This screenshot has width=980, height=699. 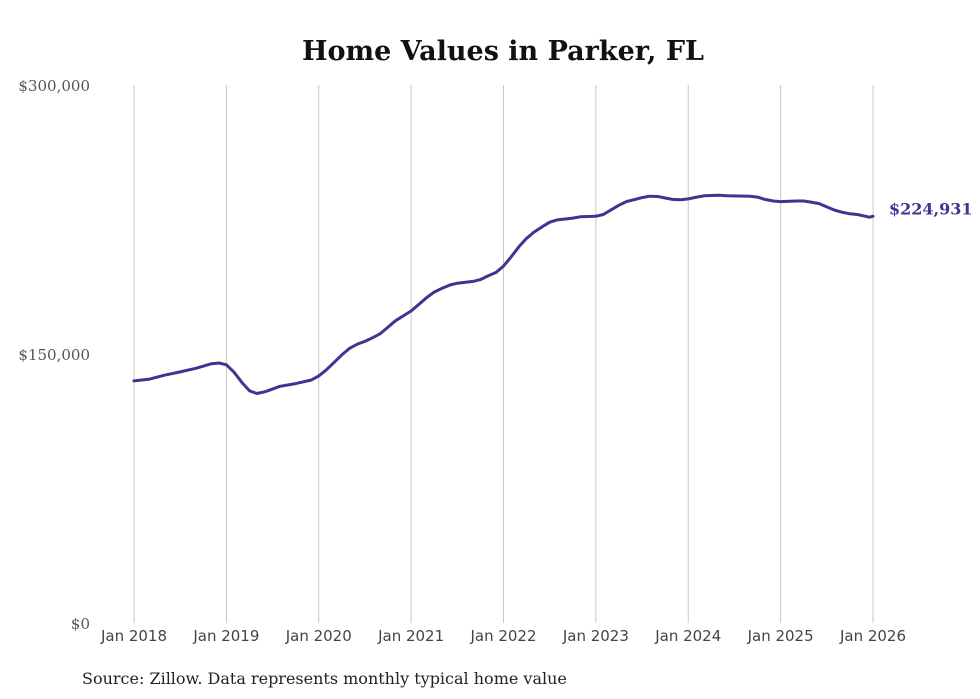 I want to click on x-tick-label: Jan 2025, so click(x=780, y=636).